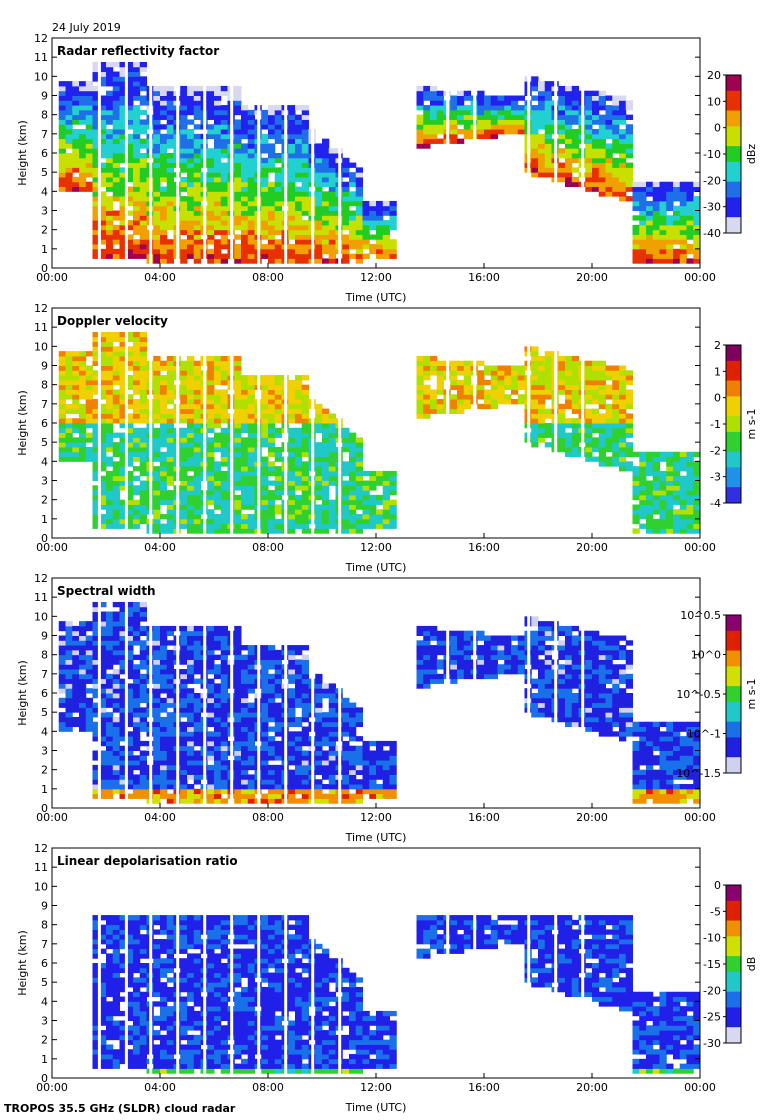 This screenshot has width=780, height=1120. I want to click on colorbar-segment, so click(733, 394).